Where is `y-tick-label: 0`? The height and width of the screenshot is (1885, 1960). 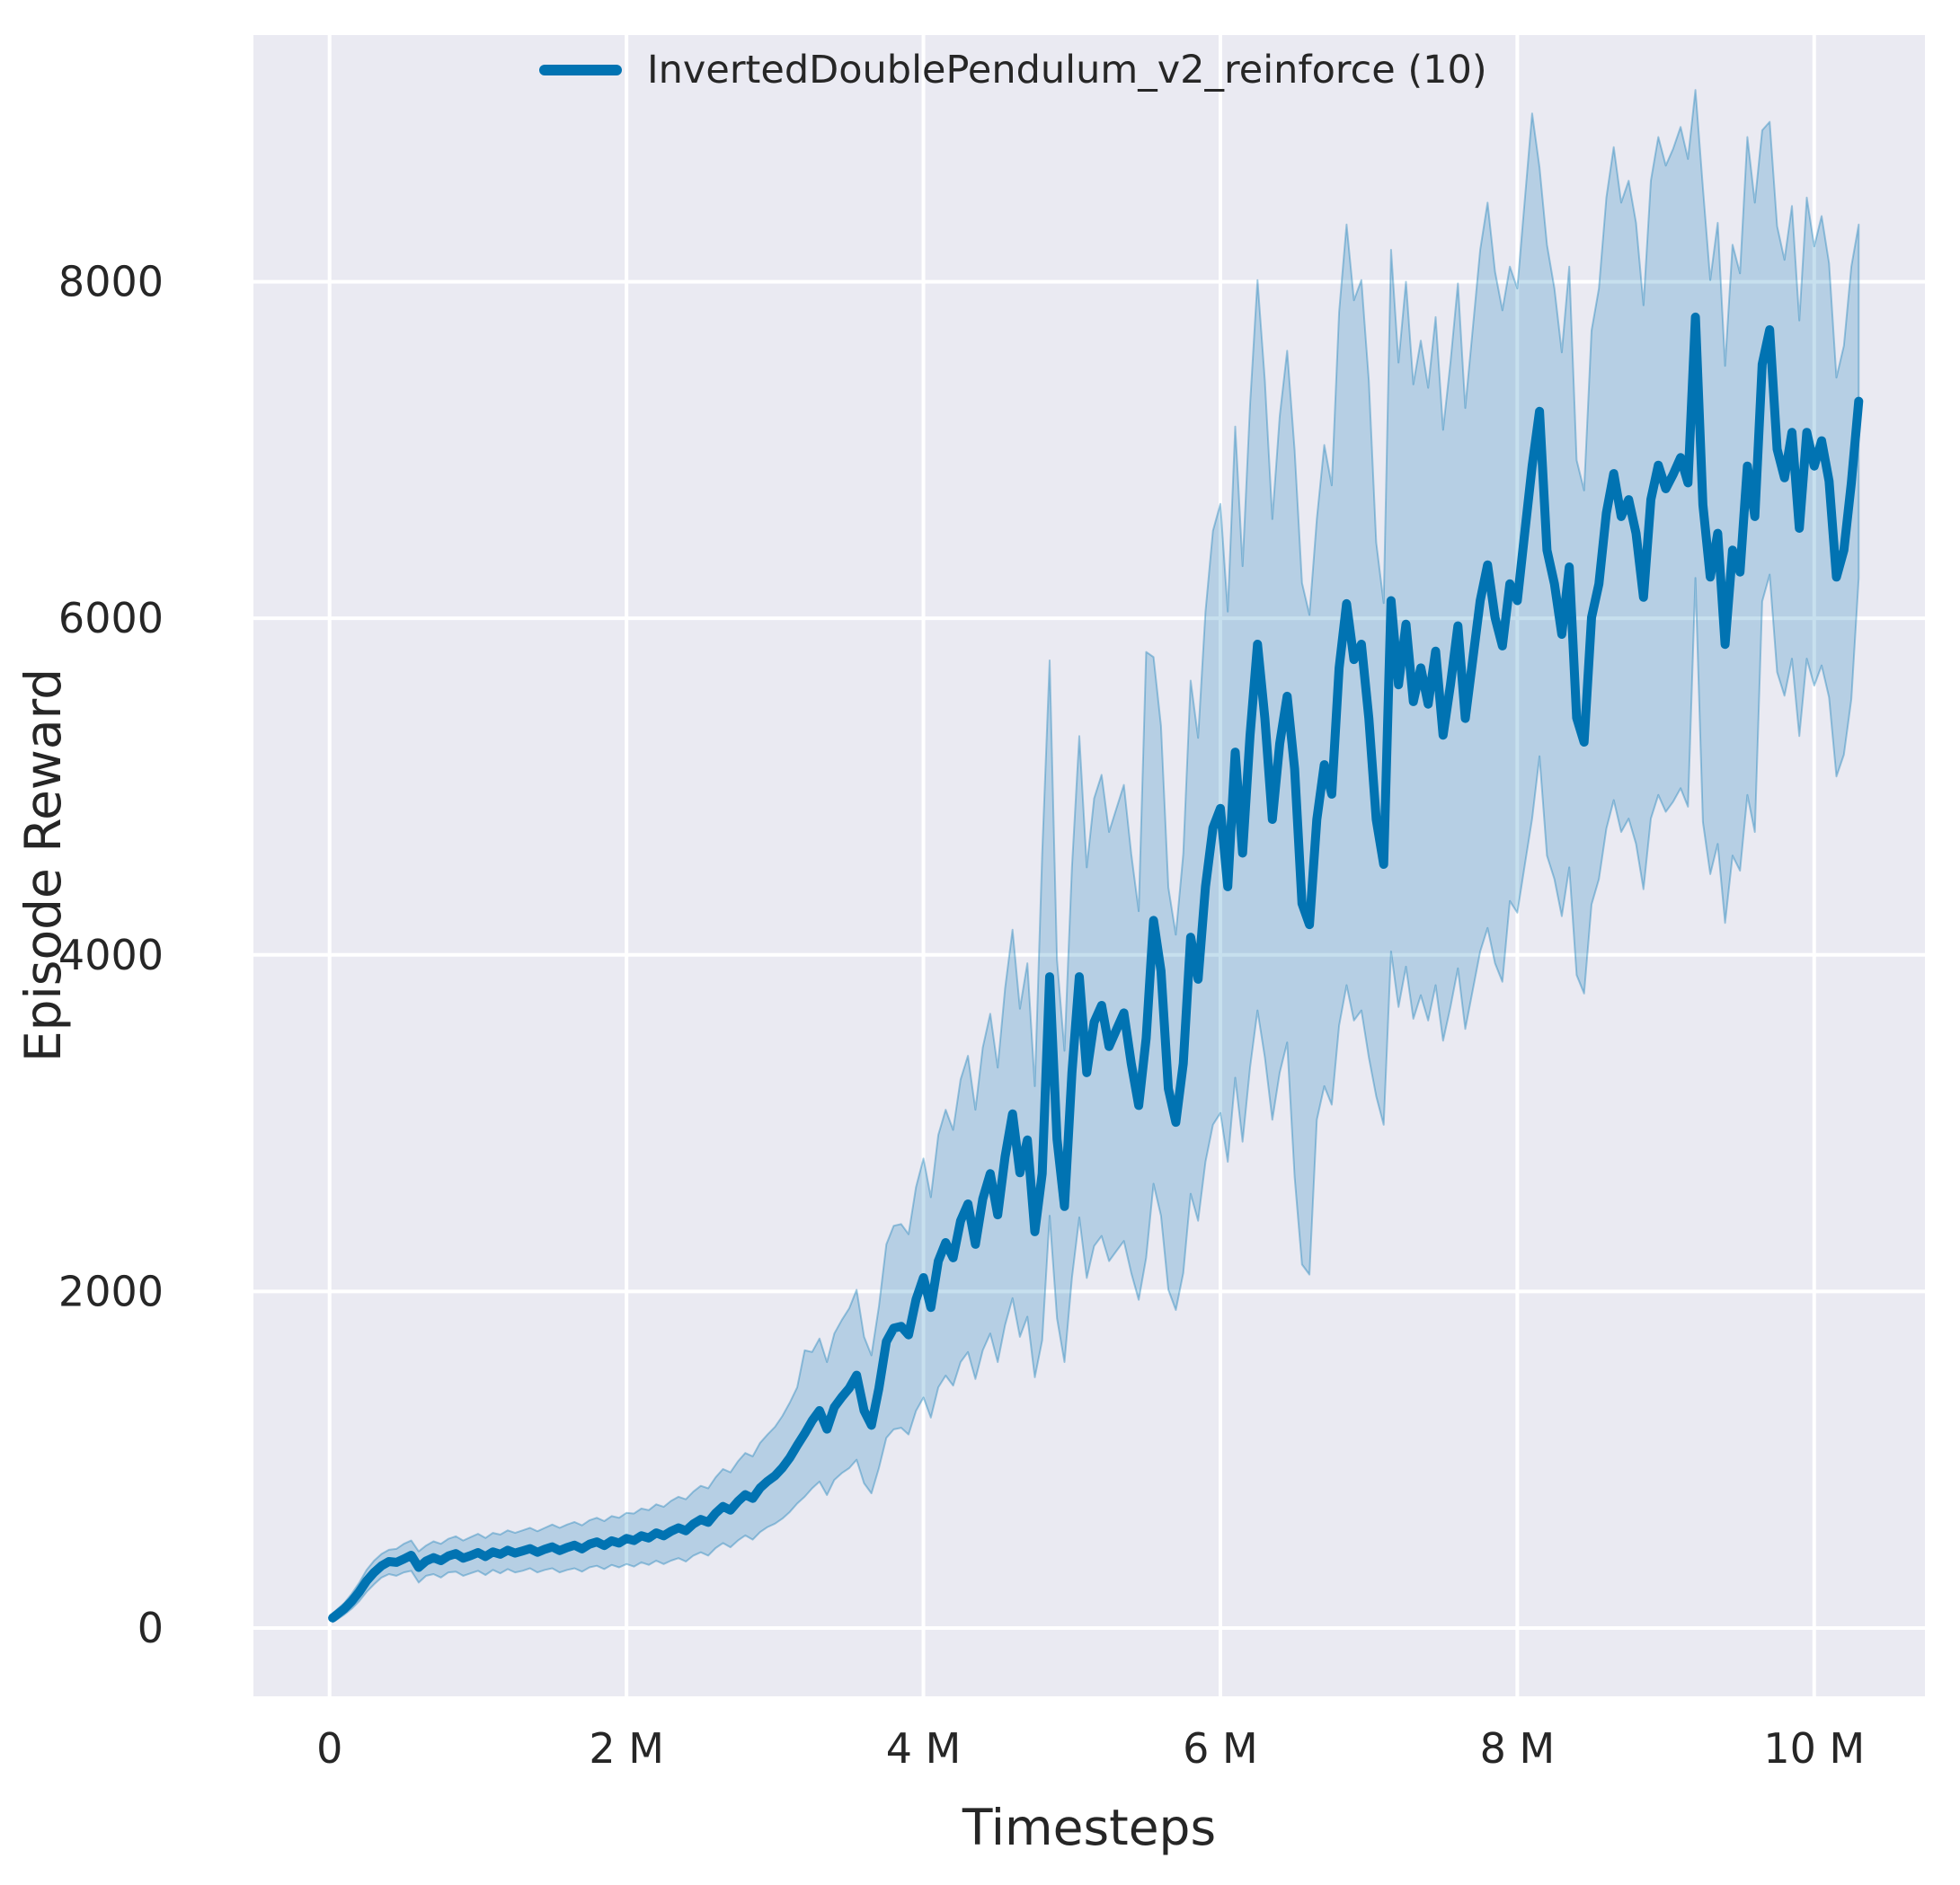 y-tick-label: 0 is located at coordinates (151, 1628).